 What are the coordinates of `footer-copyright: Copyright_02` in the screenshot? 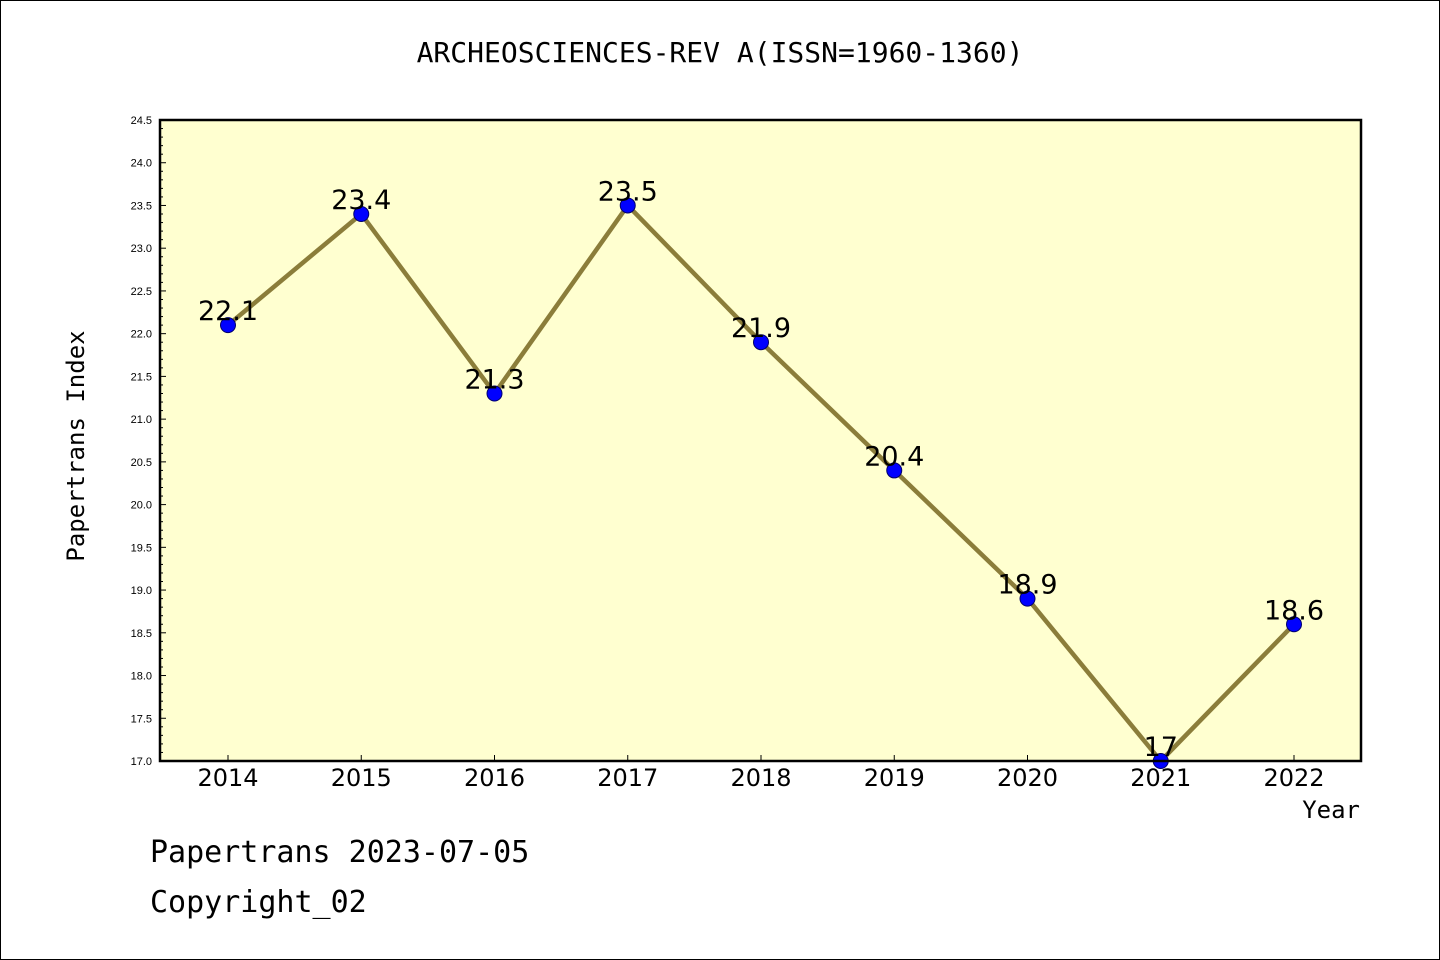 It's located at (258, 902).